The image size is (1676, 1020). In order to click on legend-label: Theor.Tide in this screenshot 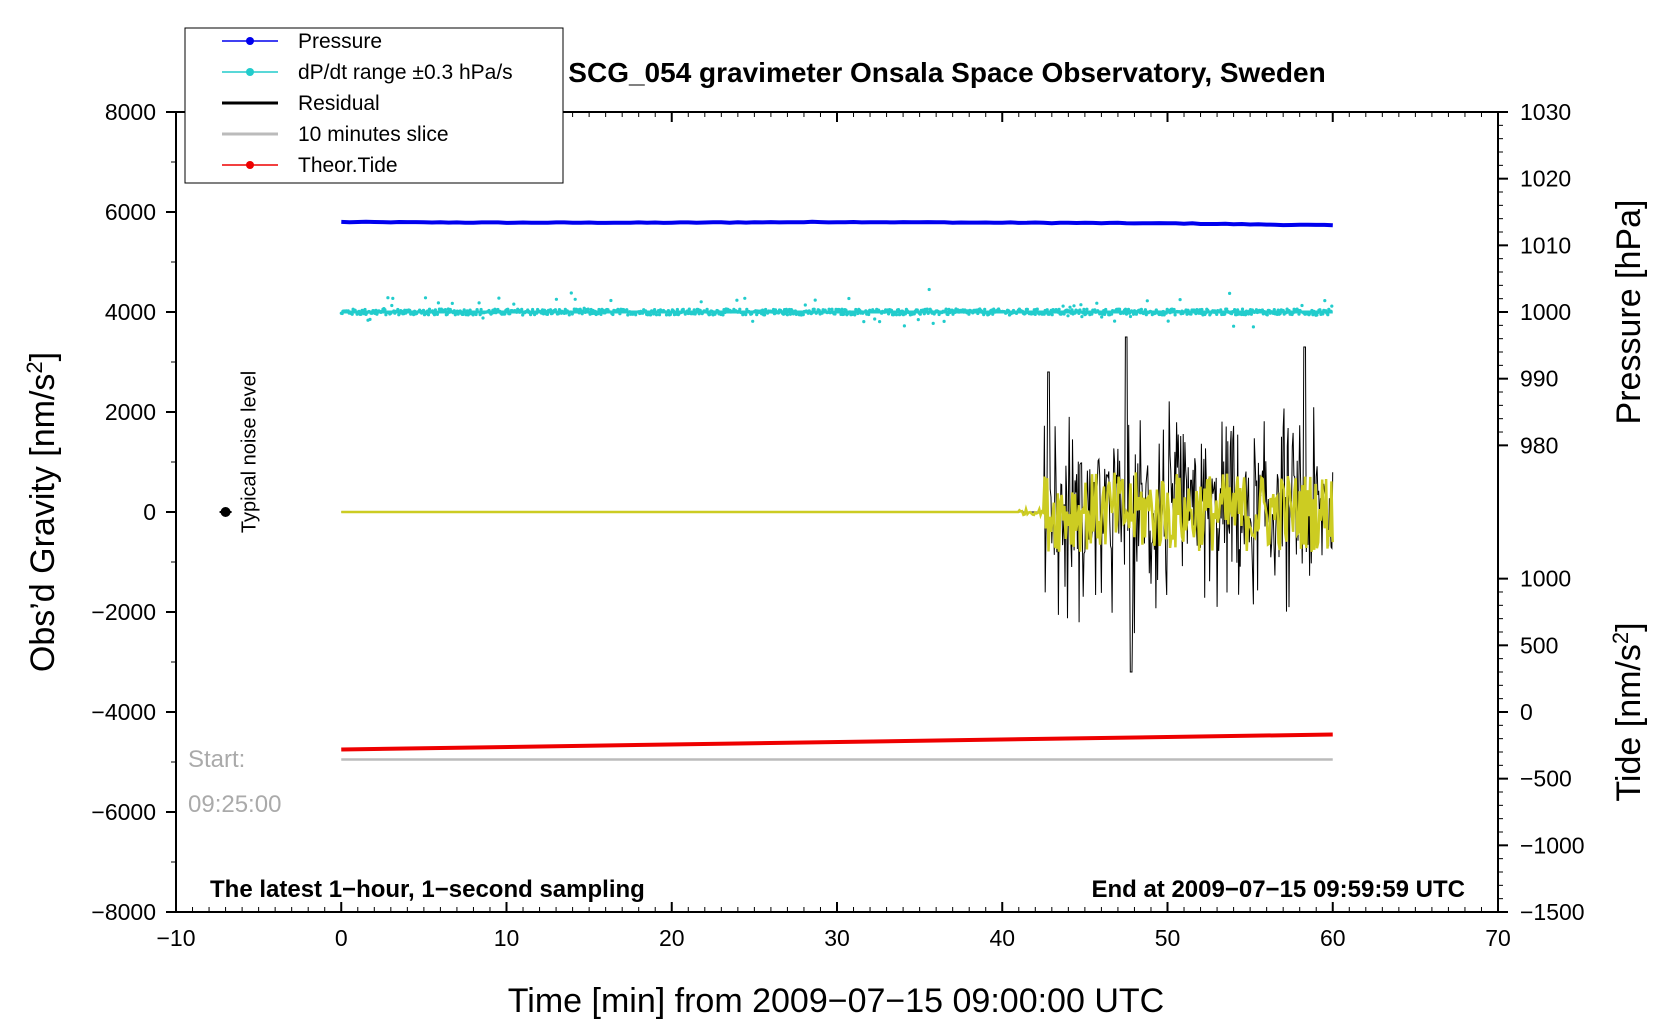, I will do `click(348, 165)`.